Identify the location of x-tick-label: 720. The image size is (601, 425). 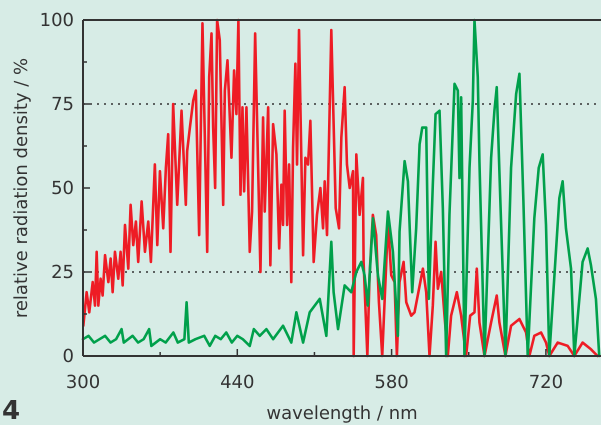
(546, 382).